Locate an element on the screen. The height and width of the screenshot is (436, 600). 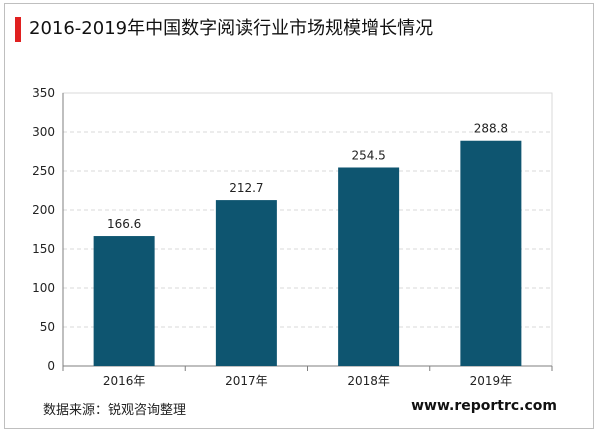
website-url: www.reportrc.com is located at coordinates (484, 406).